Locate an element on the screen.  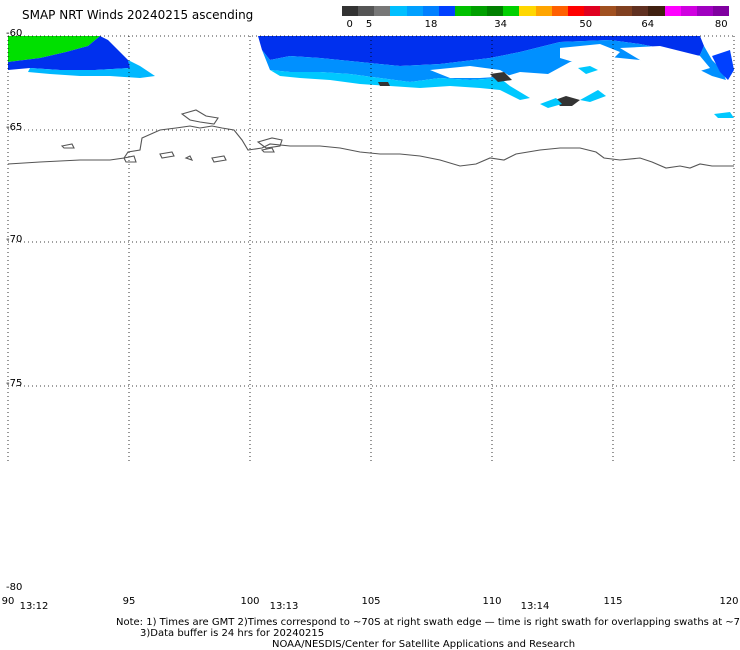
swath-left-green is located at coordinates (54, 49).